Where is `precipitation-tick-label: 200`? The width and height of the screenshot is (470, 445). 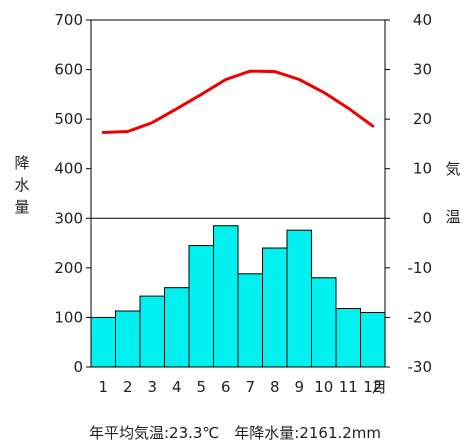 precipitation-tick-label: 200 is located at coordinates (68, 268).